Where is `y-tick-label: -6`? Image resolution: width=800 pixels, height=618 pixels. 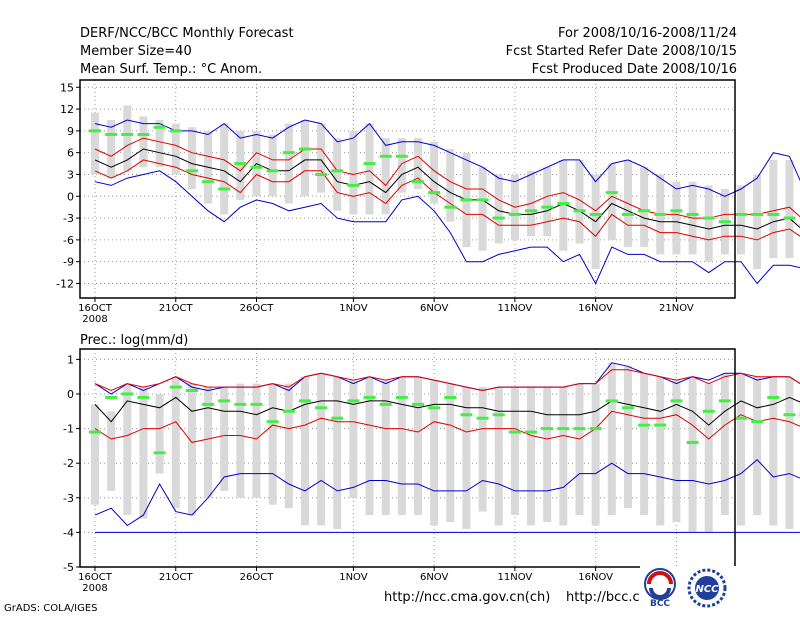 y-tick-label: -6 is located at coordinates (68, 240).